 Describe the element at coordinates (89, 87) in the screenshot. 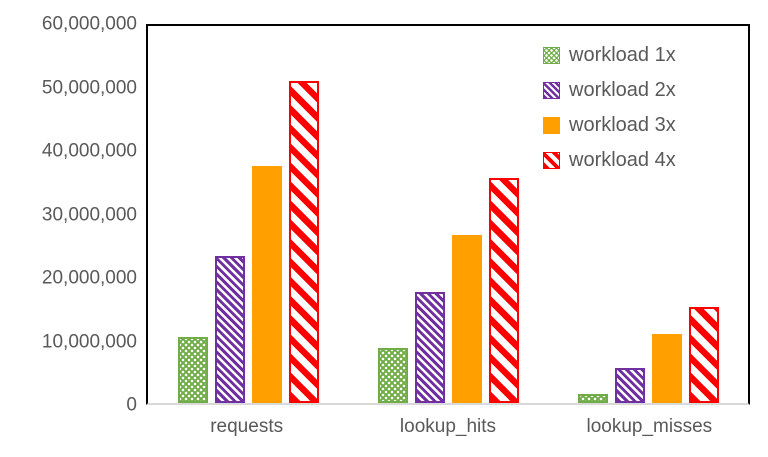

I see `y-tick-label: 50,000,000` at that location.